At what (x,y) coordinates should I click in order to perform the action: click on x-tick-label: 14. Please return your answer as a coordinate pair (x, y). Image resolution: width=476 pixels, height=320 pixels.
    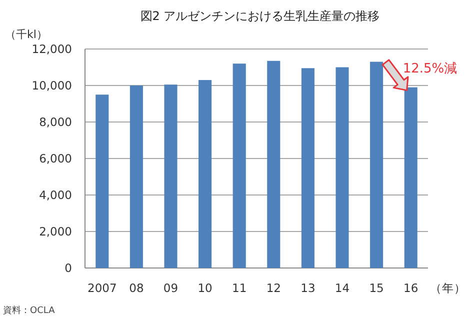
    Looking at the image, I should click on (342, 288).